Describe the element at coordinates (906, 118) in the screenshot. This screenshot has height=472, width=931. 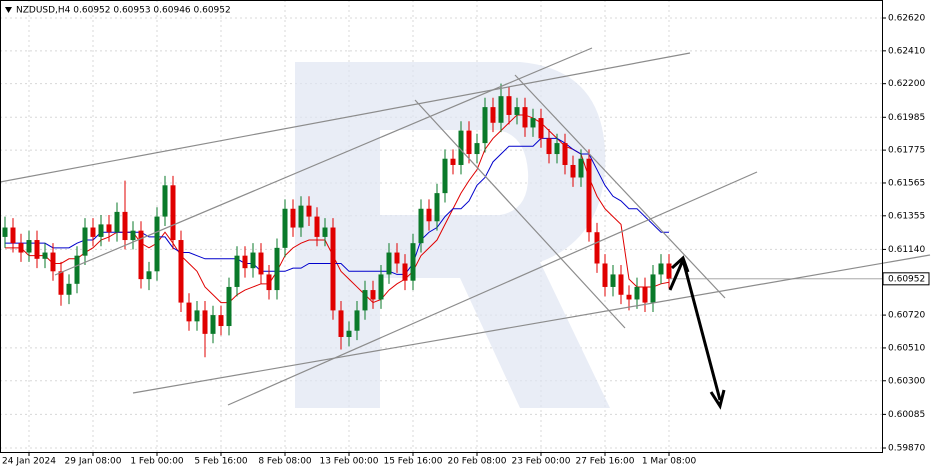
I see `y-tick-label: 0.61985` at that location.